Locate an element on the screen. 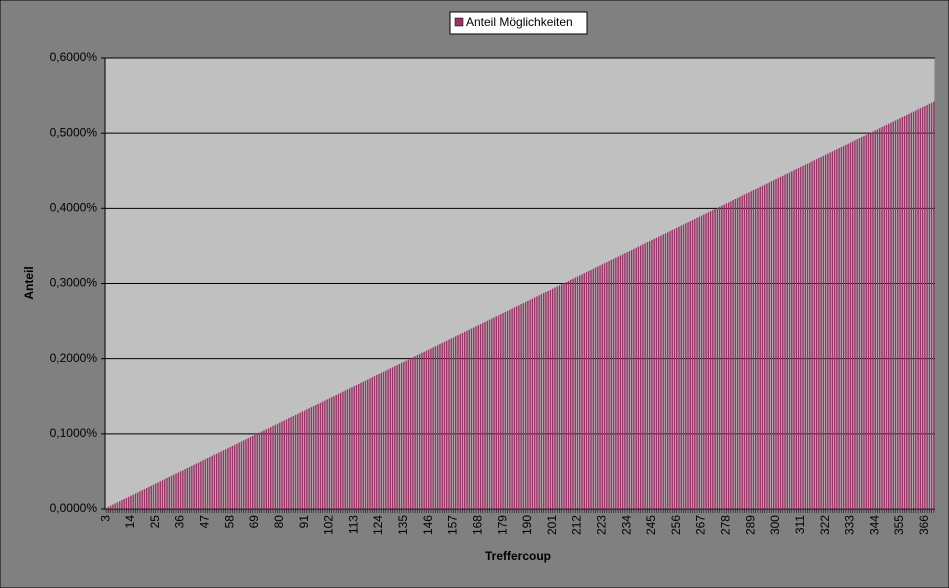 This screenshot has width=949, height=588. x-tick-label: 289 is located at coordinates (750, 525).